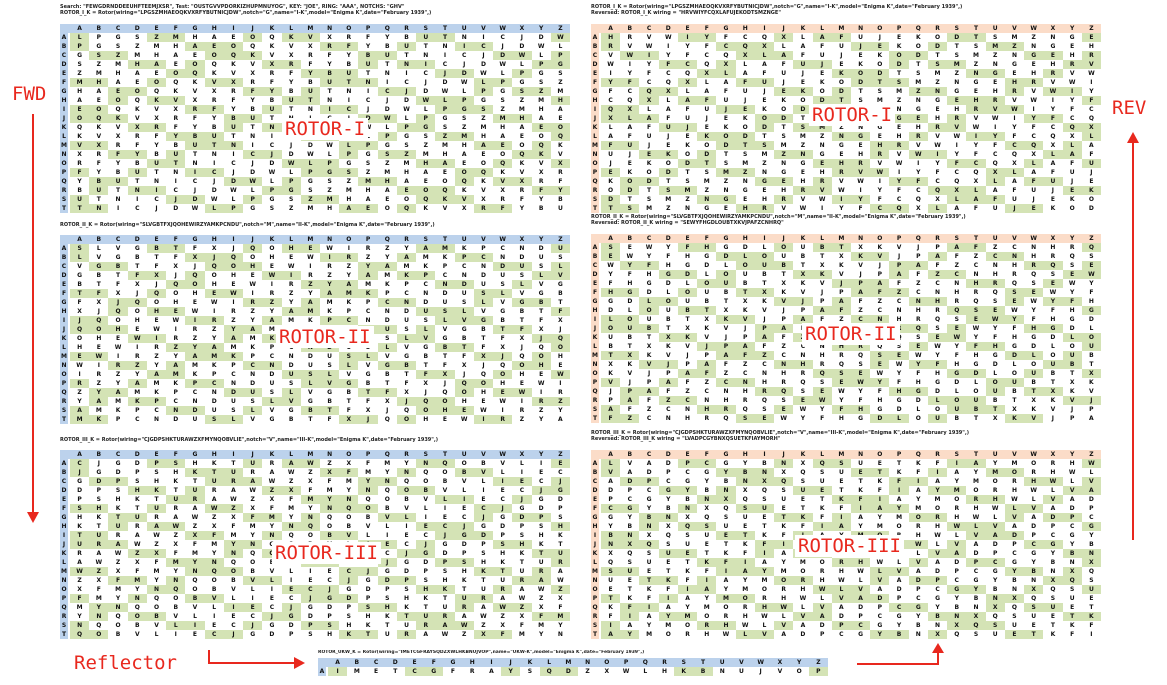 The height and width of the screenshot is (685, 1167). What do you see at coordinates (156, 454) in the screenshot?
I see `grid-header-cell: E` at bounding box center [156, 454].